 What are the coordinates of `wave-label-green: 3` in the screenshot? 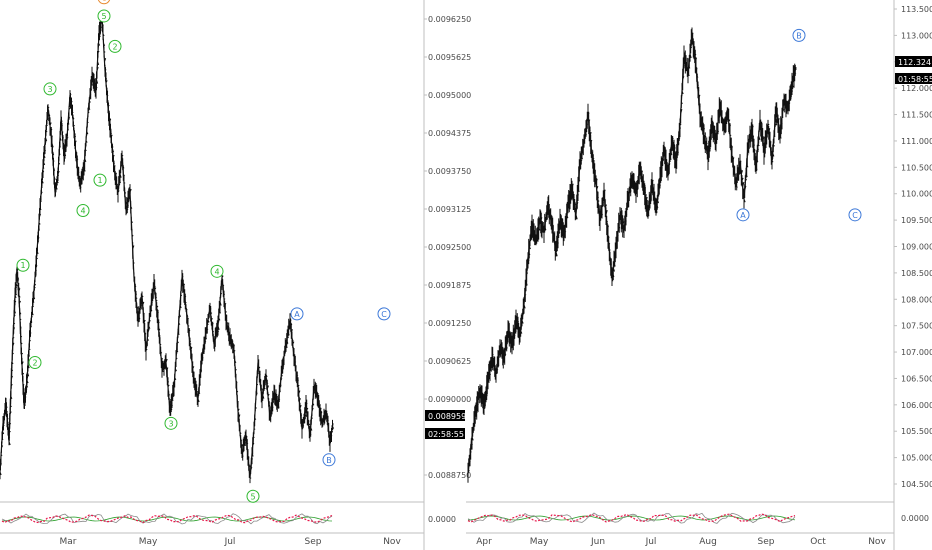 It's located at (50, 89).